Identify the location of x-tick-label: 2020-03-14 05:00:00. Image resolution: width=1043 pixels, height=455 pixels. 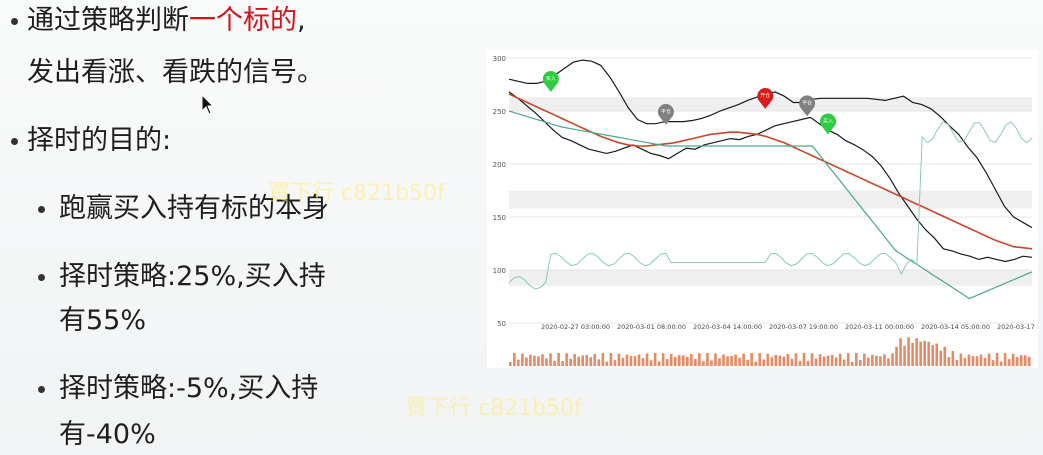
(955, 327).